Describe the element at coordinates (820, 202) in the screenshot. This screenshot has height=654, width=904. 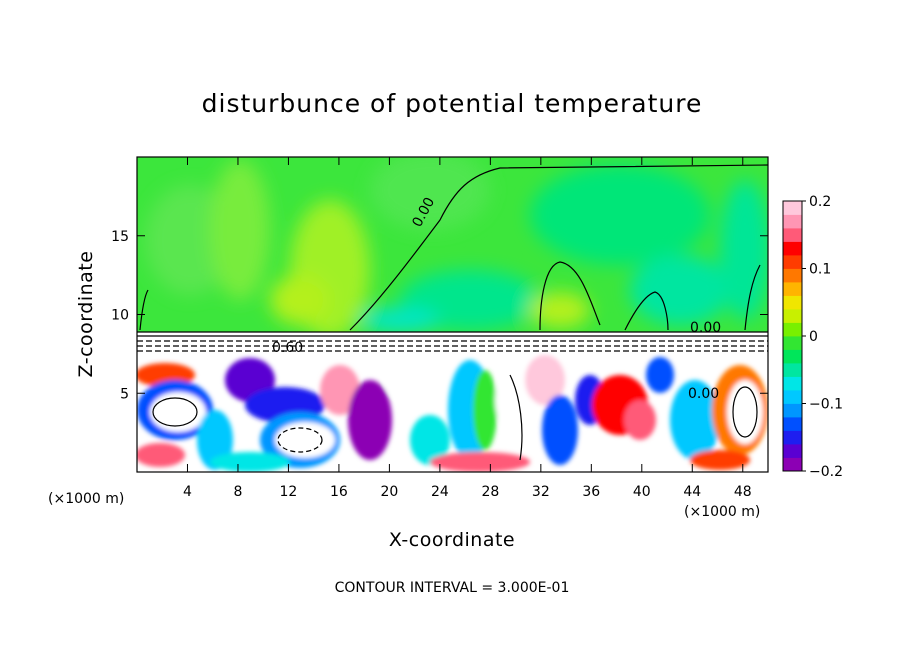
I see `colorbar-tick-label: 0.2` at that location.